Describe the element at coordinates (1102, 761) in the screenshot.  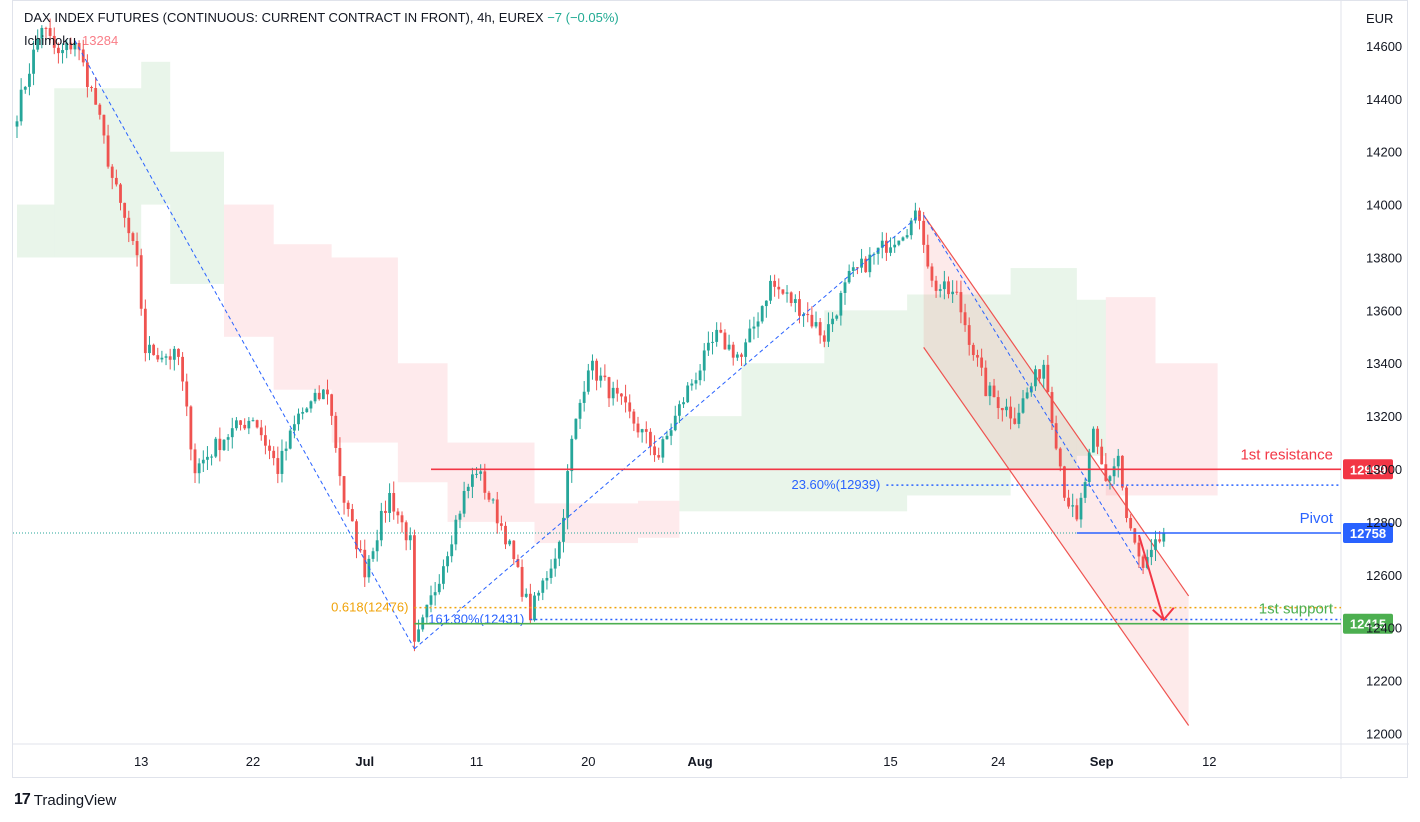
I see `x-tick-label: Sep` at that location.